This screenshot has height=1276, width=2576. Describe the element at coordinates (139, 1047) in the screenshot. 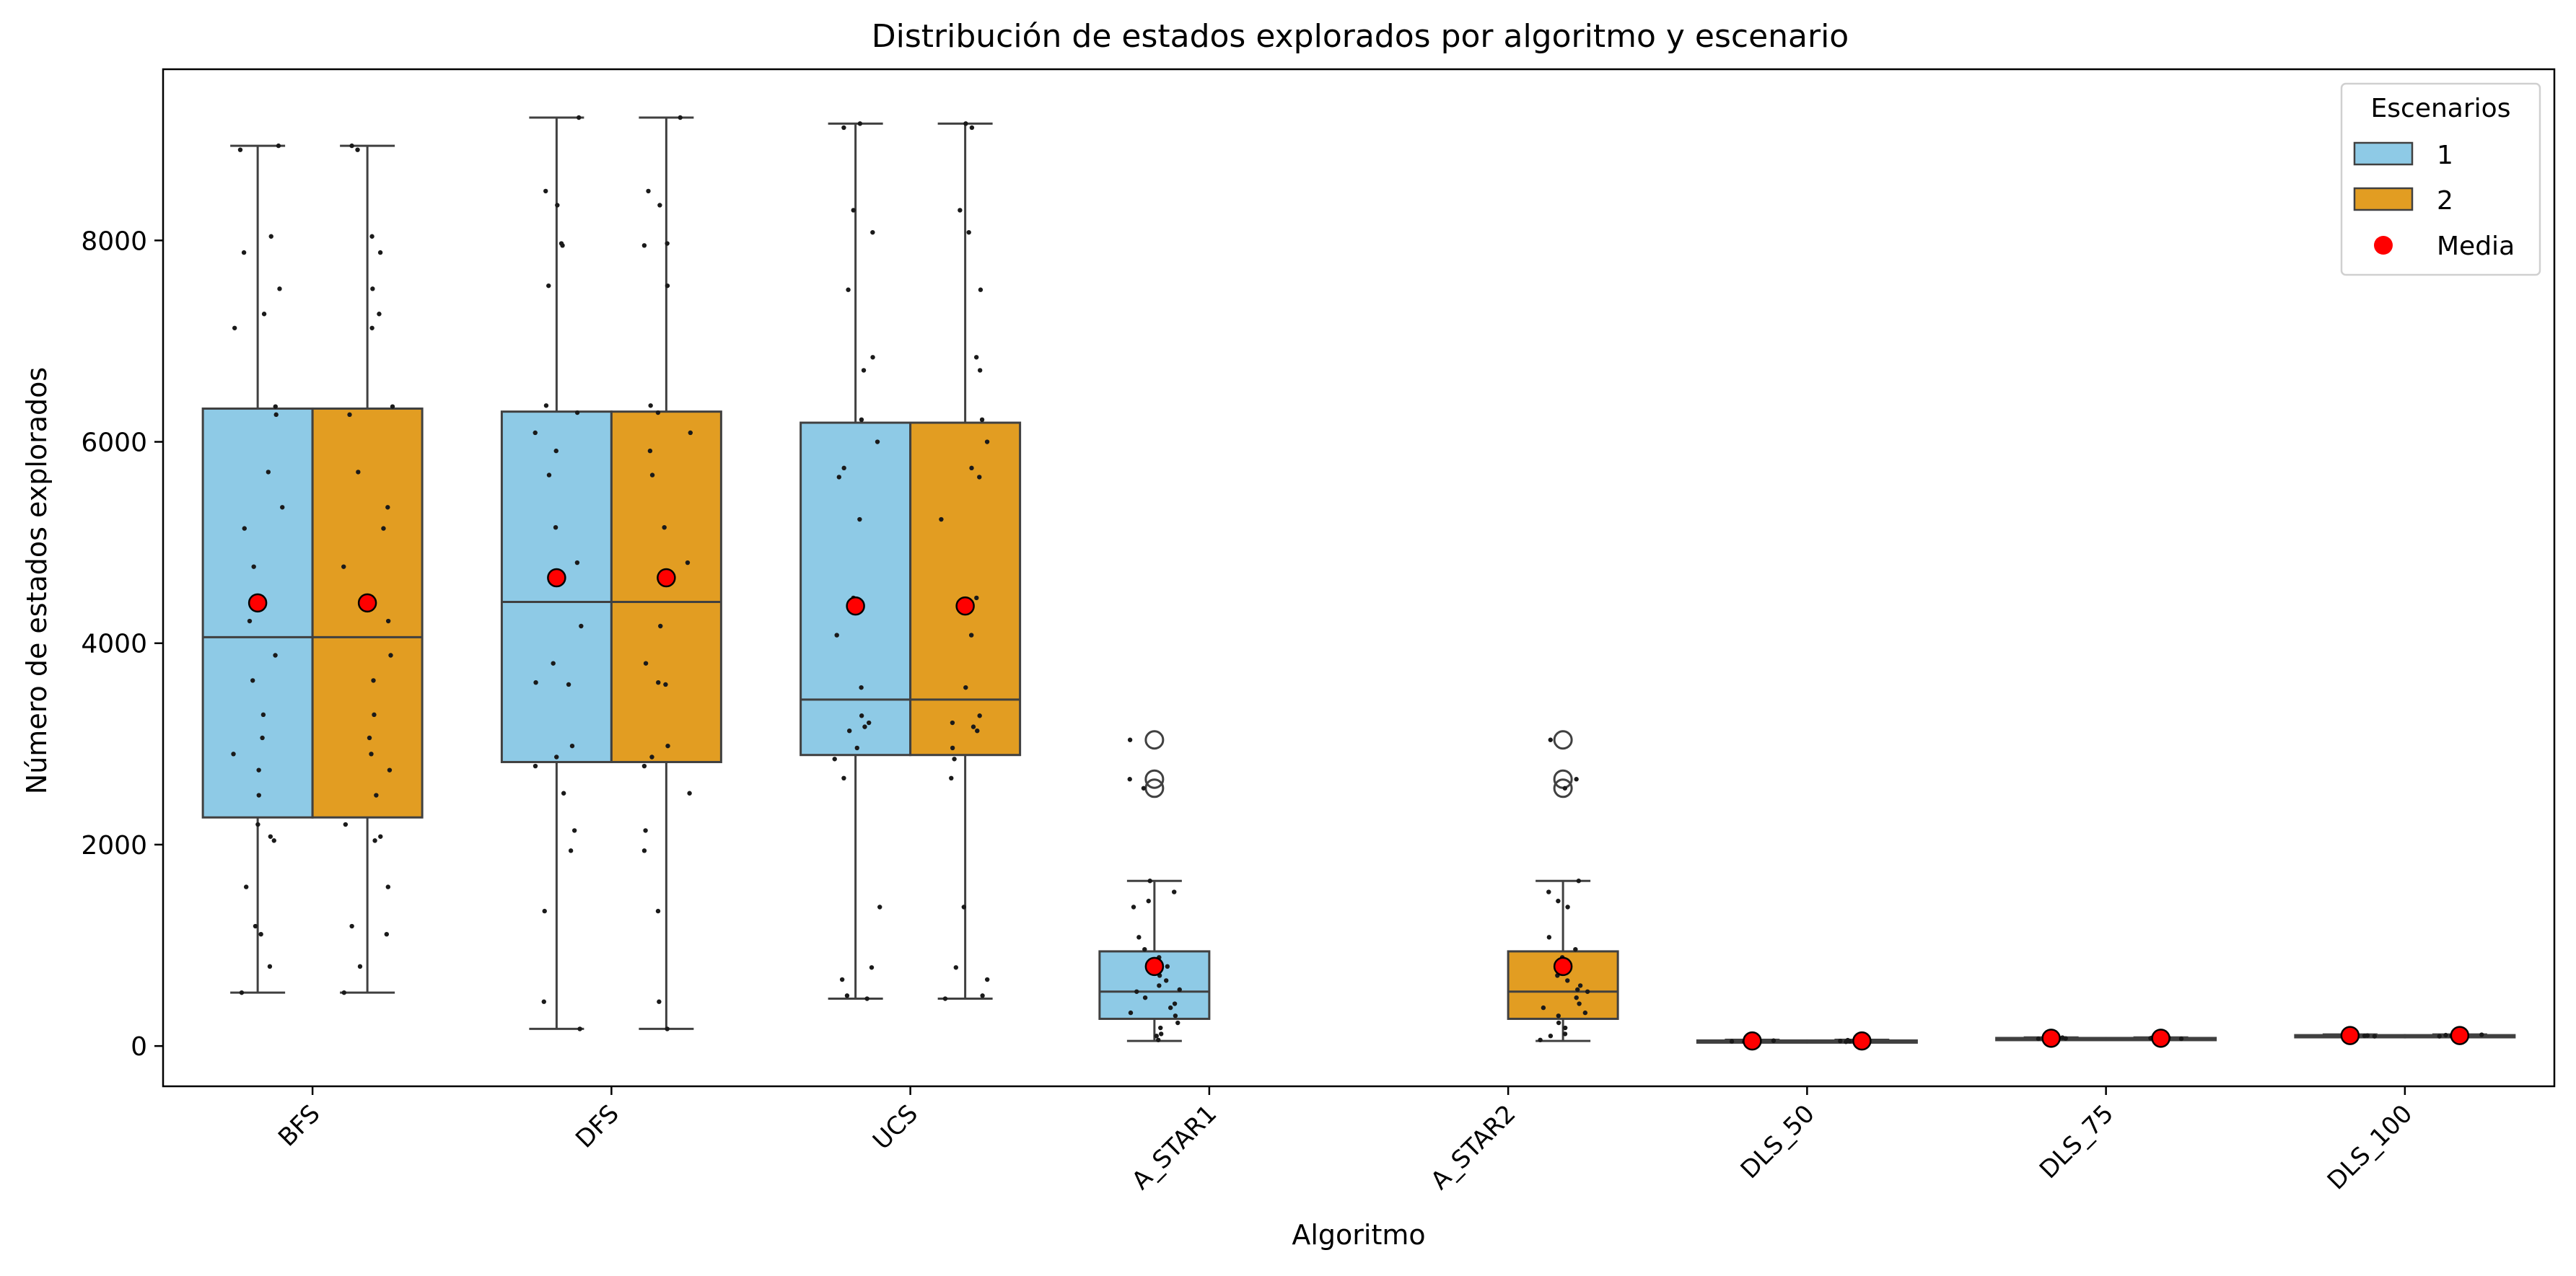

I see `y-tick-label: 0` at that location.